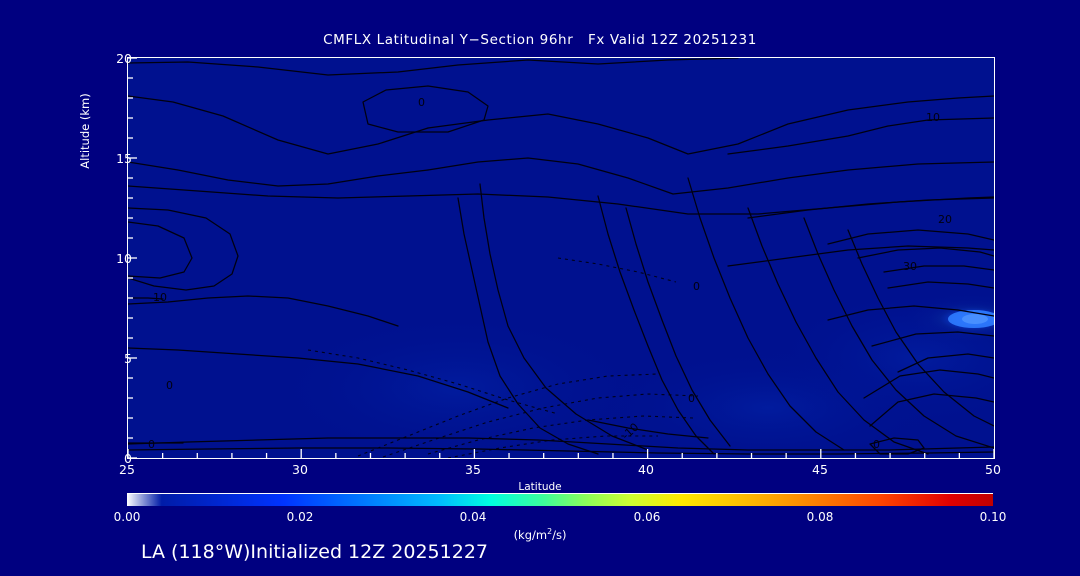 The height and width of the screenshot is (576, 1080). Describe the element at coordinates (300, 469) in the screenshot. I see `x-tick-label: 30` at that location.